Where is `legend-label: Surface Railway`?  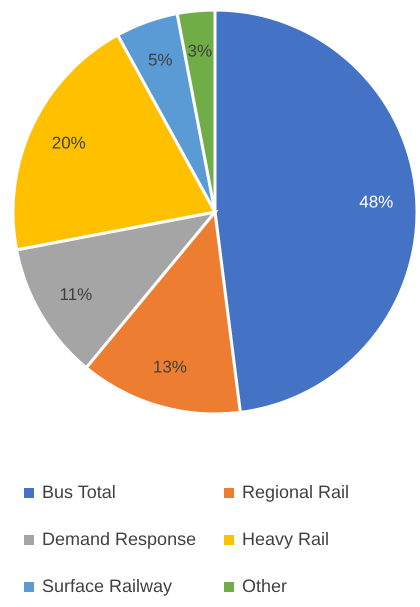
legend-label: Surface Railway is located at coordinates (107, 586).